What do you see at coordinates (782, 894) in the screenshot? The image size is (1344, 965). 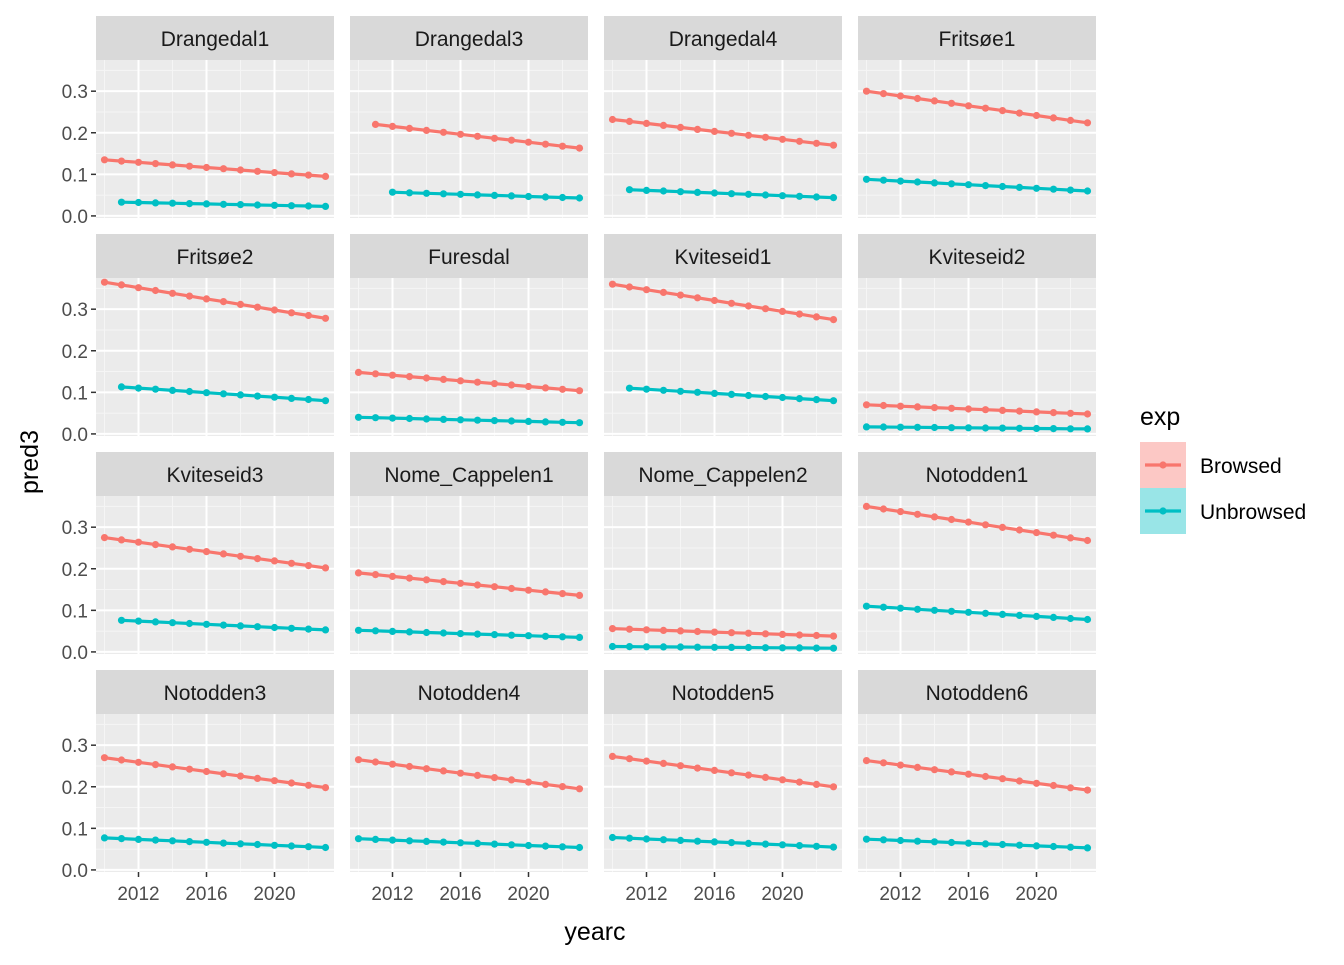 I see `x-tick-label: 2020` at bounding box center [782, 894].